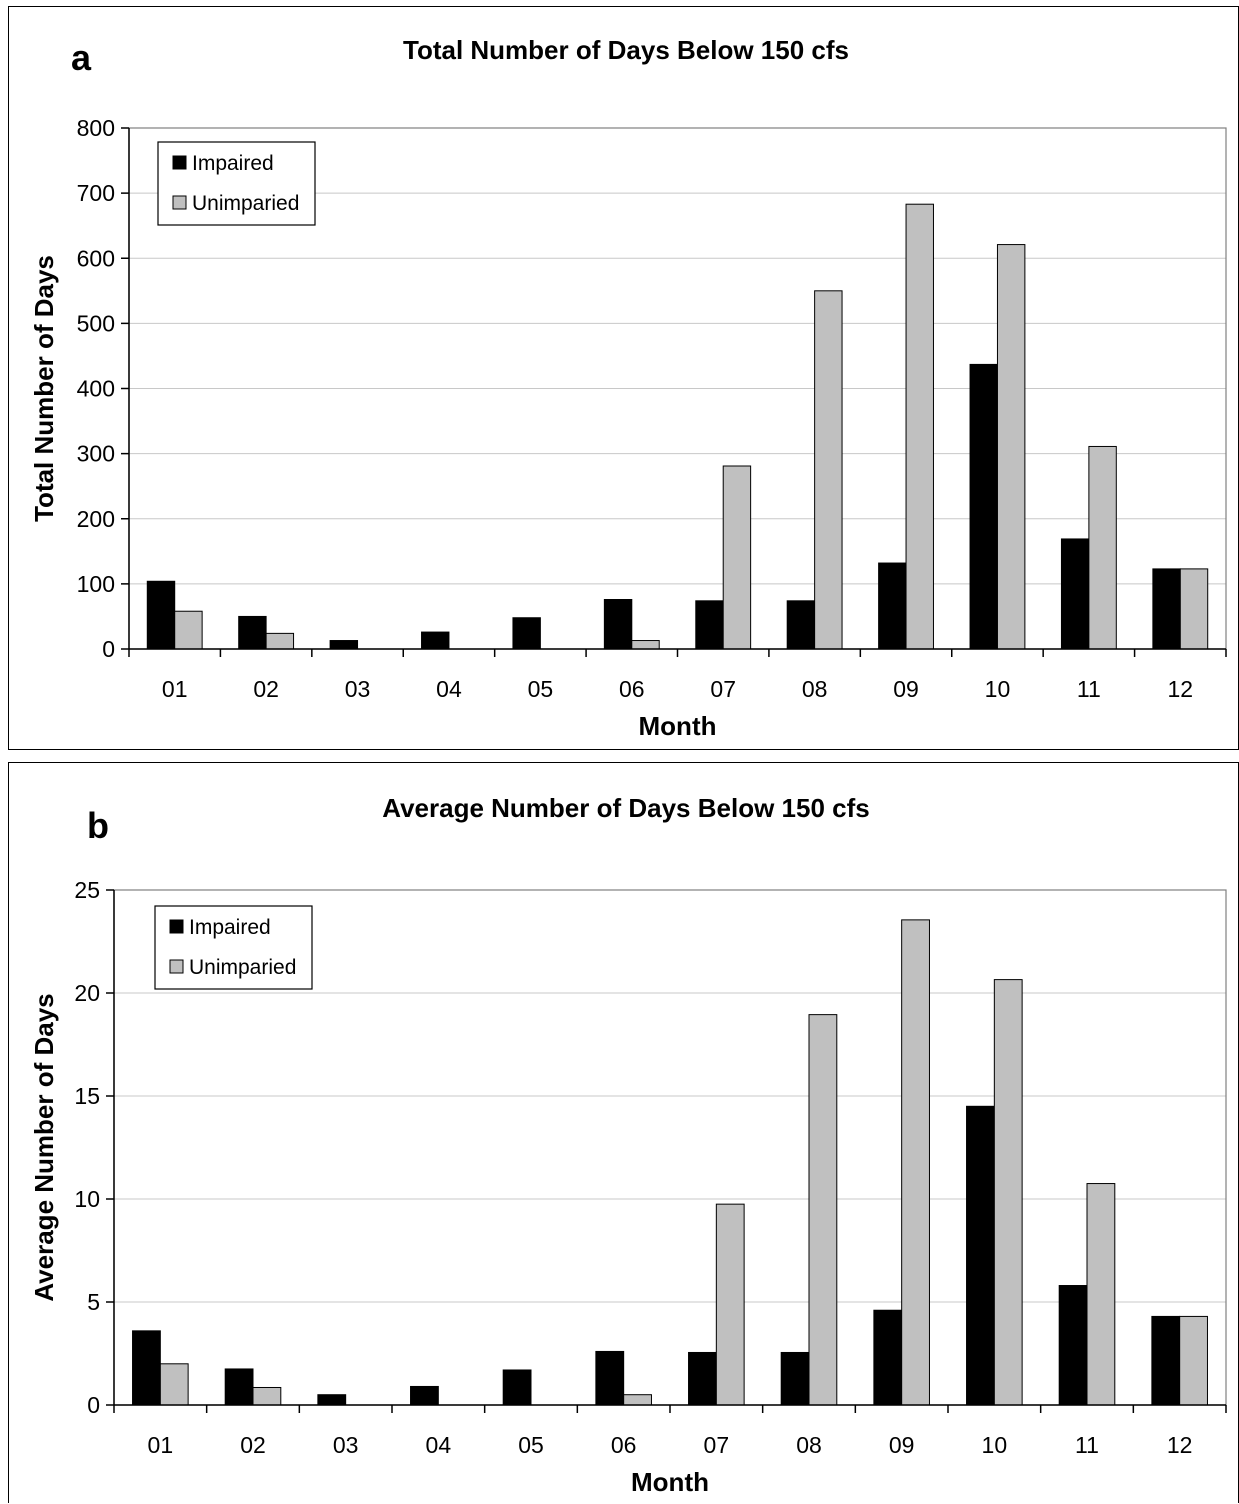 This screenshot has width=1239, height=1504. I want to click on chart-title: Average Number of Days Below 150 cfs, so click(625, 808).